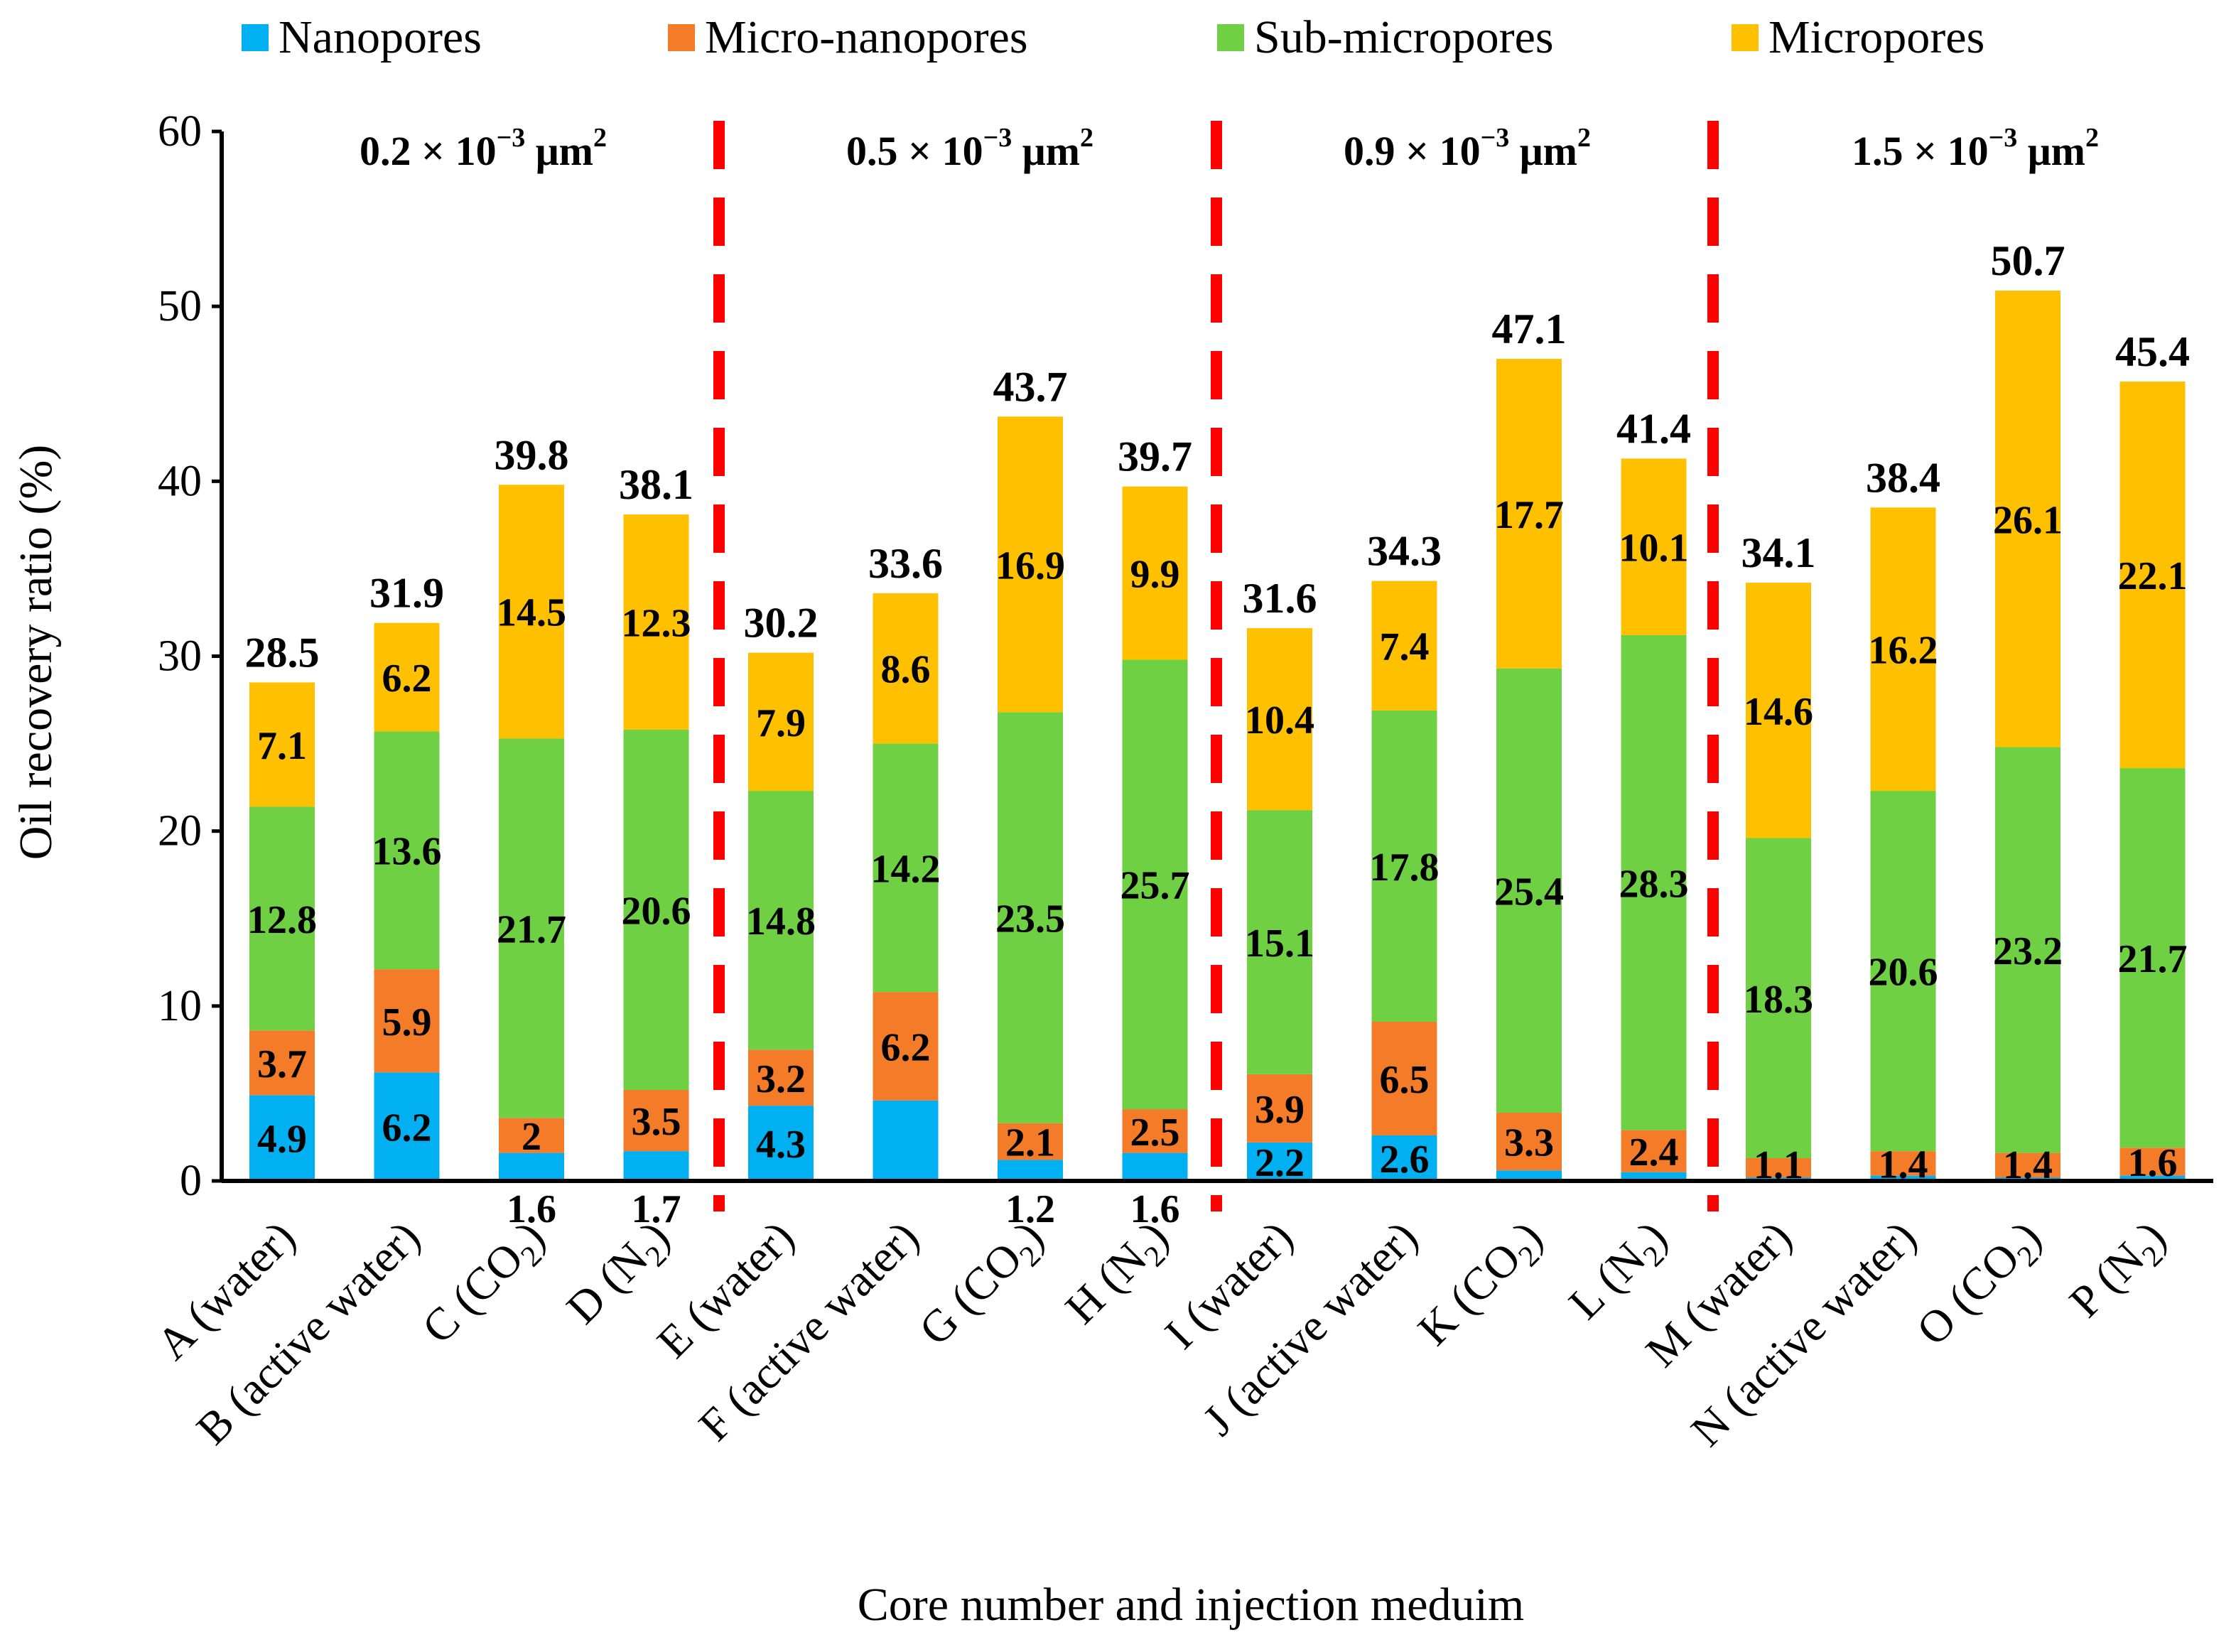  I want to click on y-tick-label-3: 30, so click(180, 657).